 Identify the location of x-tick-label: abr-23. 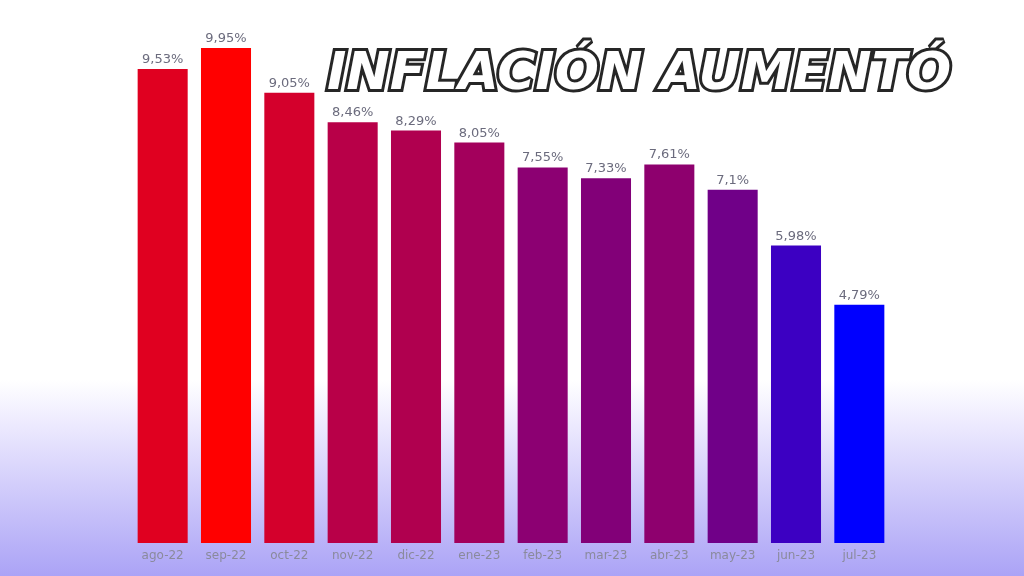
(669, 555).